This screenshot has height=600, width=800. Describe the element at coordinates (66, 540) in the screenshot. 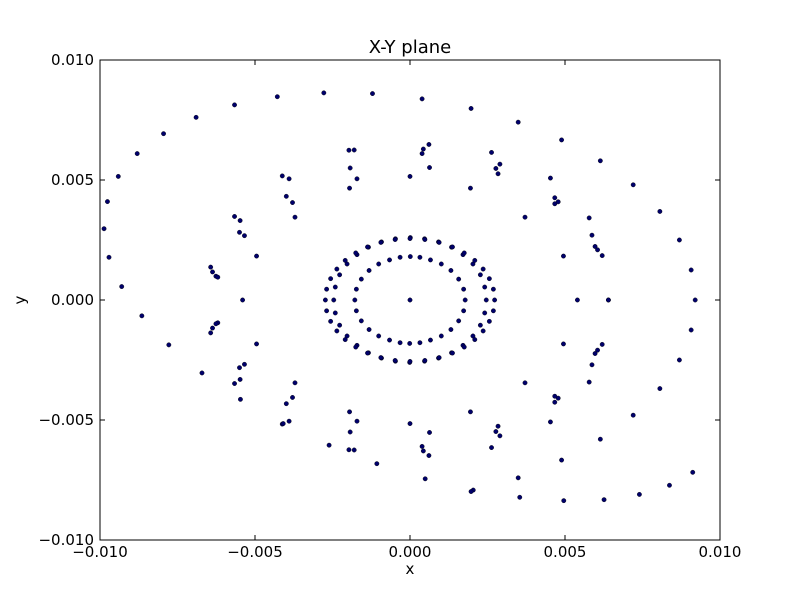

I see `y-tick-label: −0.010` at that location.